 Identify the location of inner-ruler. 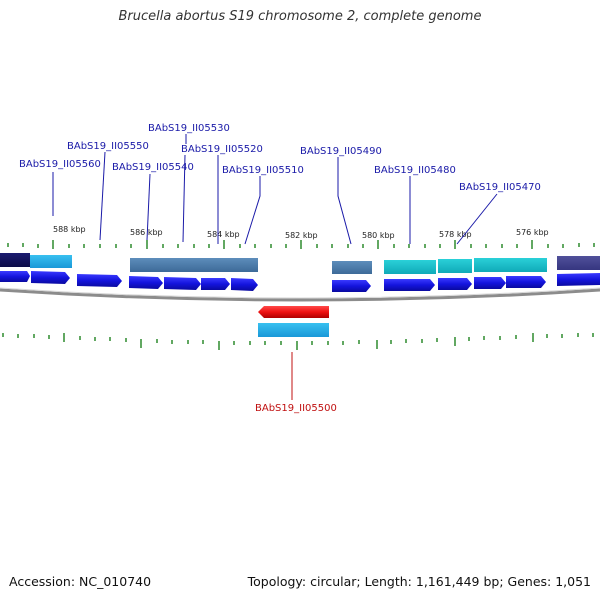
(298, 341).